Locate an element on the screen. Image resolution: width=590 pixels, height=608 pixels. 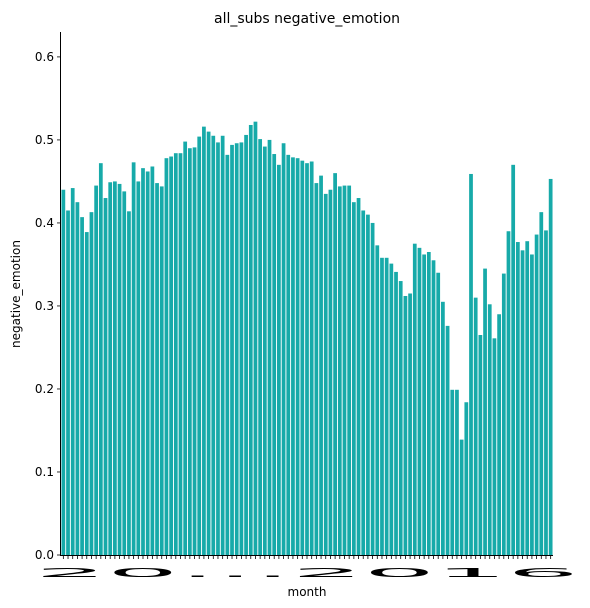
y-tick-label-0: 0.0 is located at coordinates (44, 555).